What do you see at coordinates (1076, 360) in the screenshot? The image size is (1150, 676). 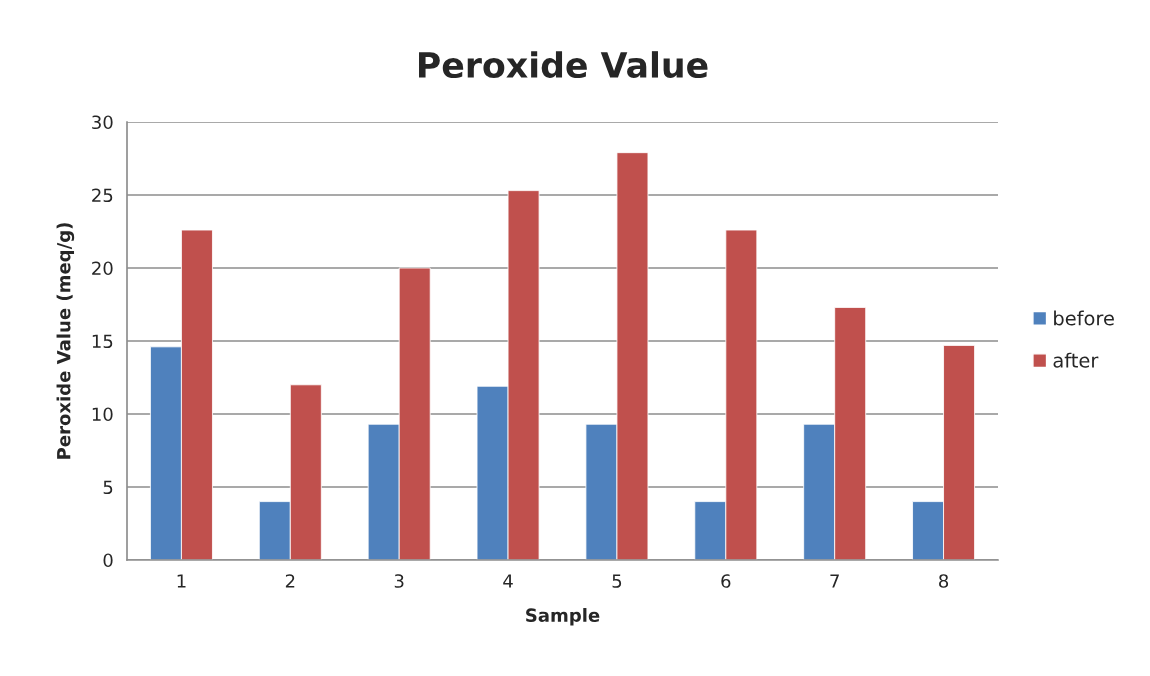 I see `legend-label: after` at bounding box center [1076, 360].